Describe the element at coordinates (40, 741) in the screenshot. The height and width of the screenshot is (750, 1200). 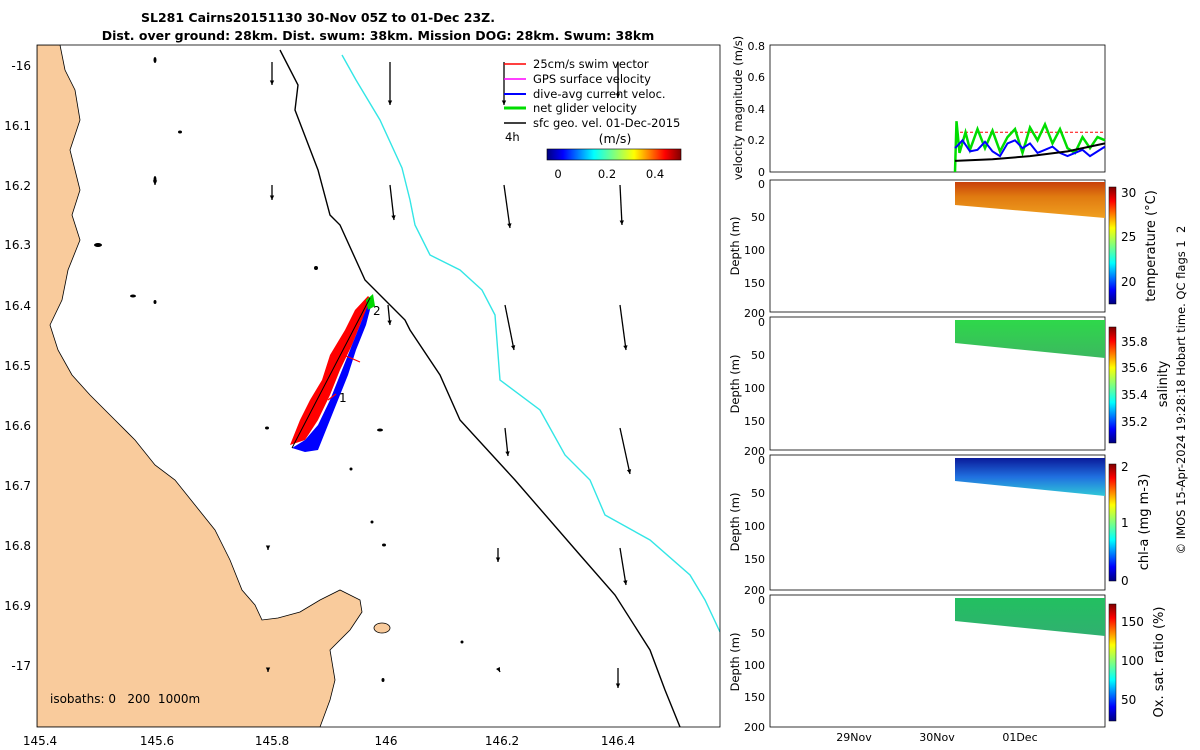
I see `map-x-tick: 145.4` at that location.